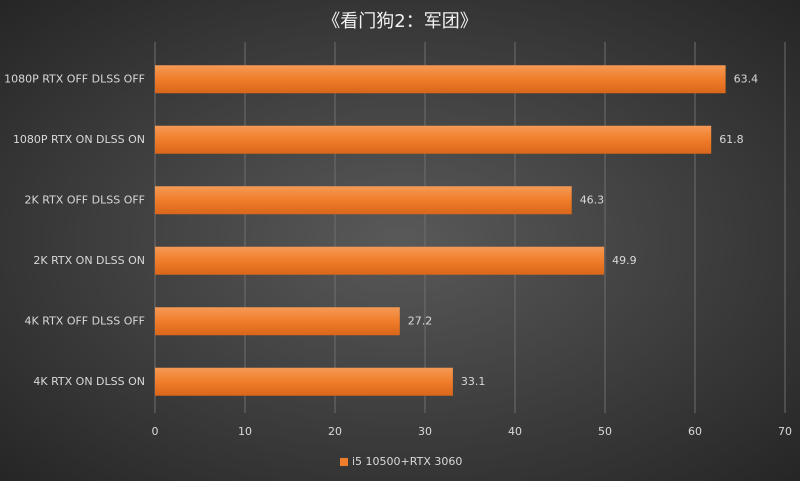  What do you see at coordinates (344, 462) in the screenshot?
I see `legend-swatch` at bounding box center [344, 462].